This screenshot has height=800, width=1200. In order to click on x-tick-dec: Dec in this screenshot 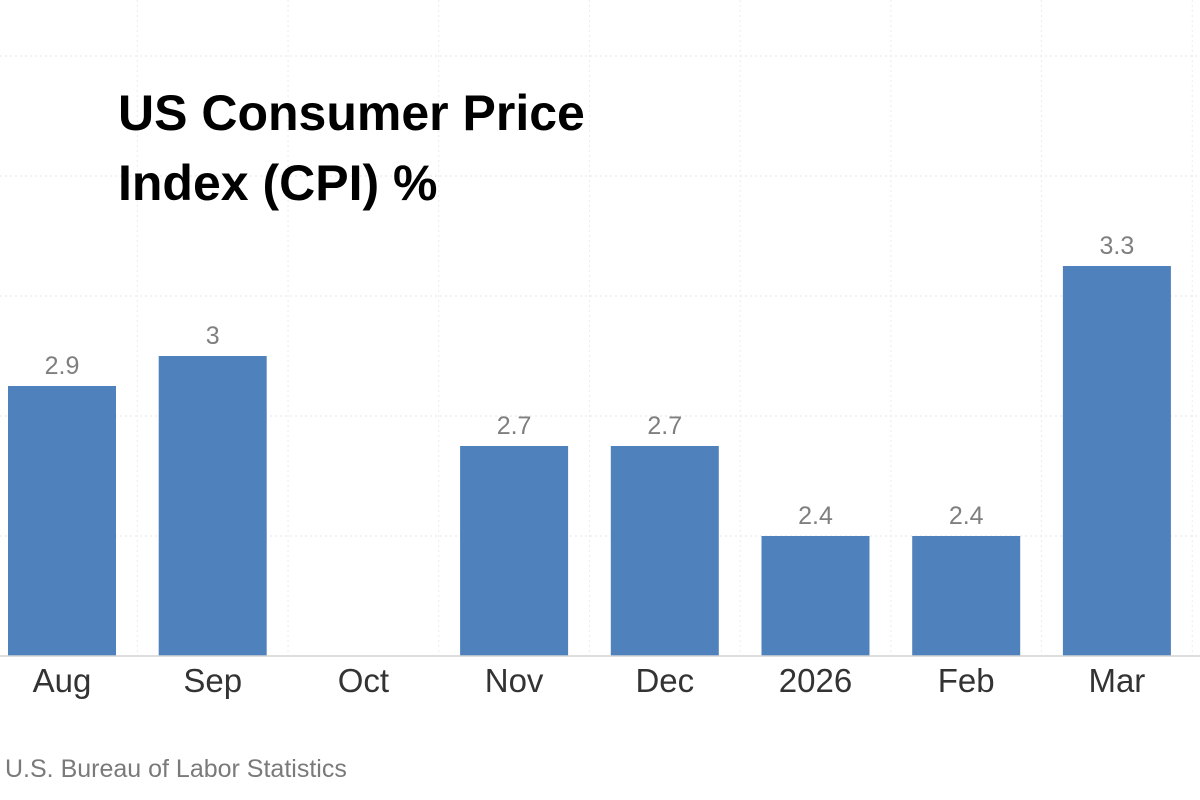, I will do `click(664, 680)`.